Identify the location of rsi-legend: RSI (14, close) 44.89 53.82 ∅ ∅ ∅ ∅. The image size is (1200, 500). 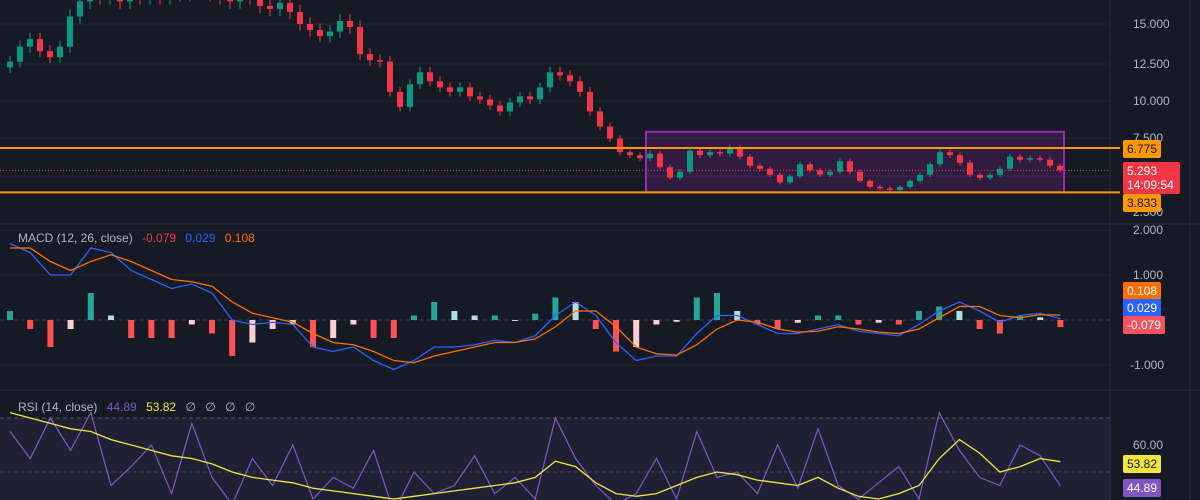
(139, 407).